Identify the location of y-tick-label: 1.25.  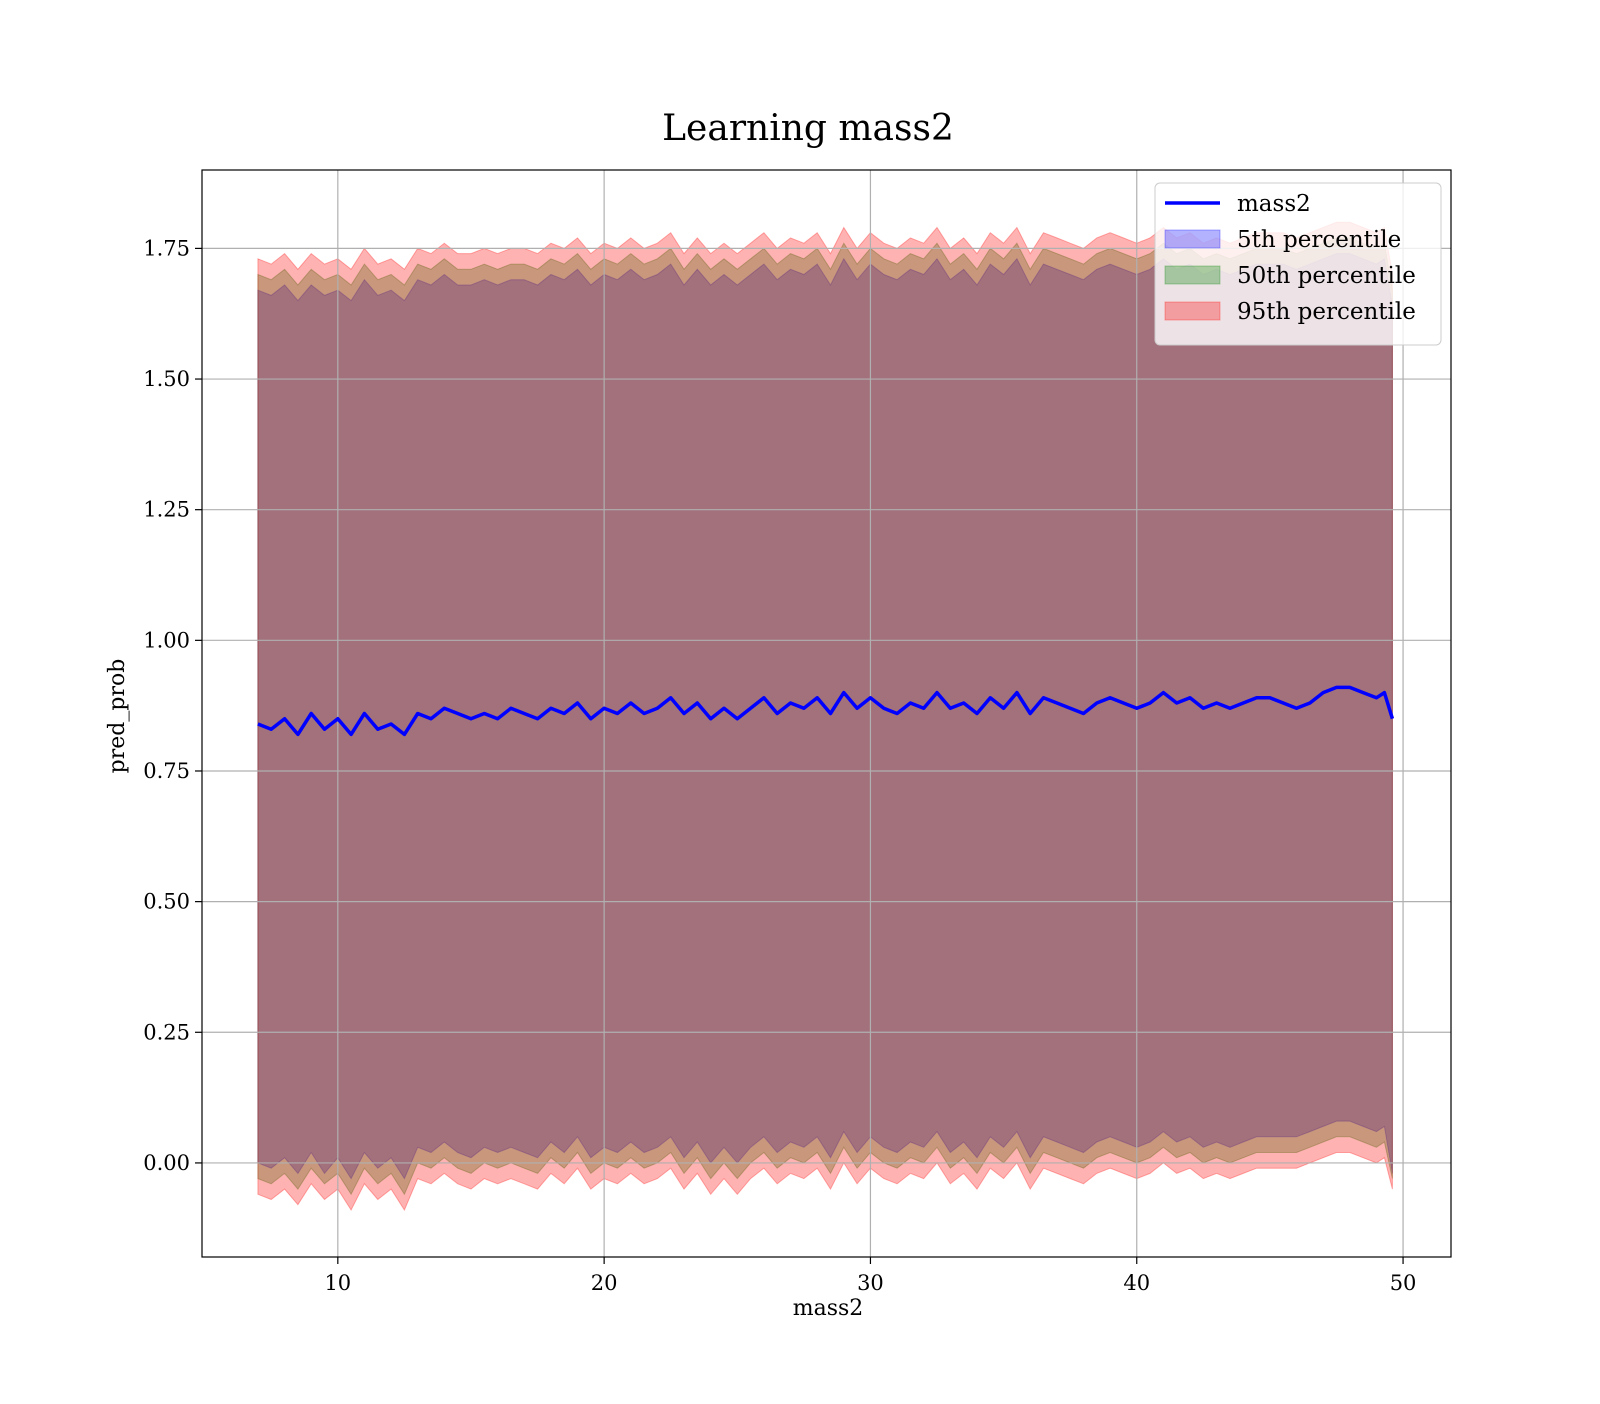
(166, 510).